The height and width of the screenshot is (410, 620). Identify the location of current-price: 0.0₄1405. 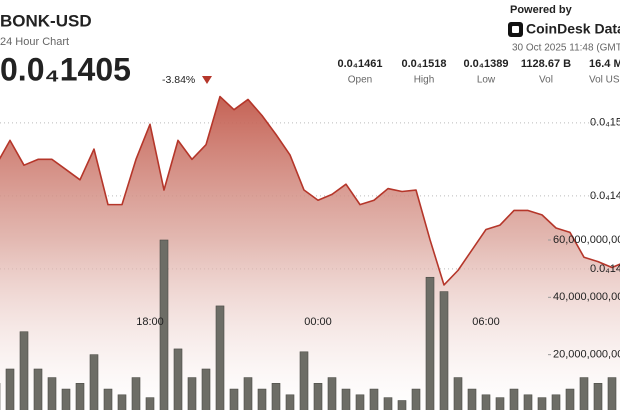
(65, 69).